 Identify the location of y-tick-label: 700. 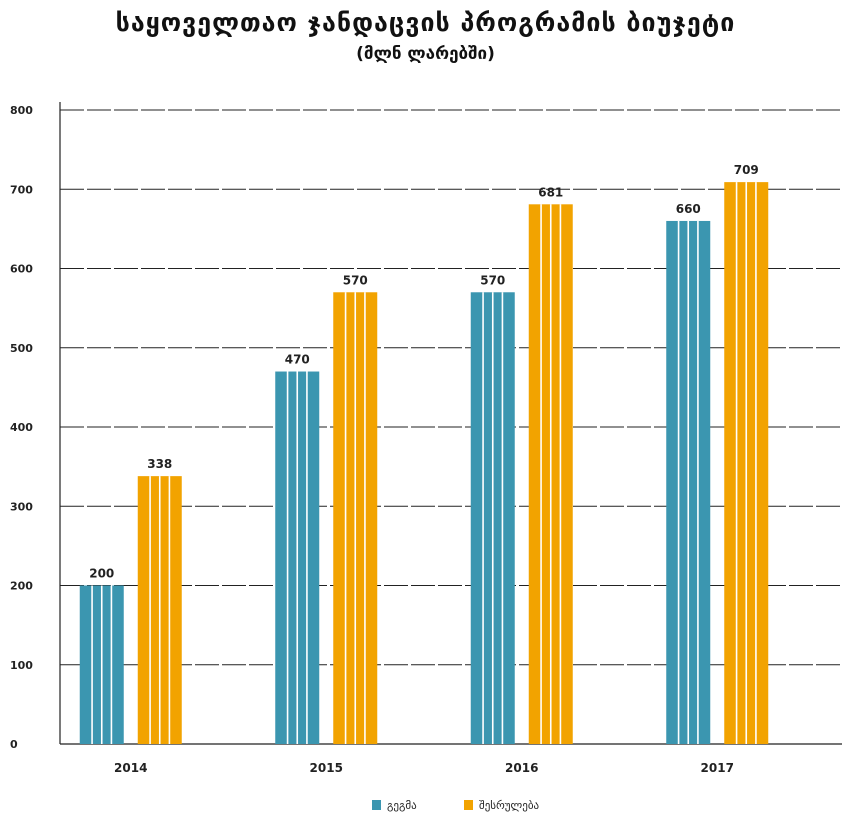
(21, 189).